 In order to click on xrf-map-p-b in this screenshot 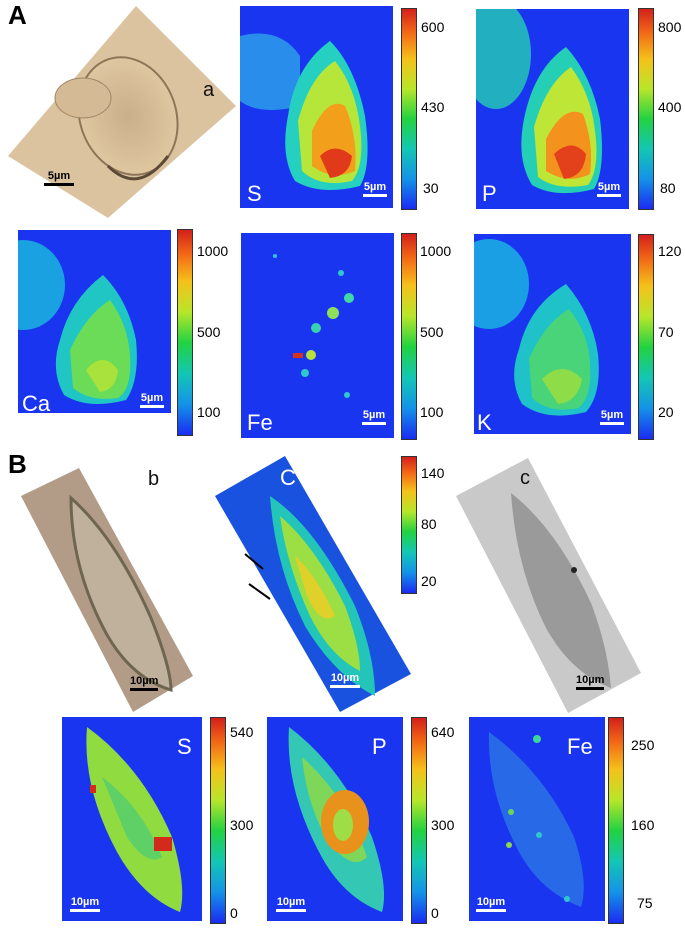, I will do `click(335, 819)`.